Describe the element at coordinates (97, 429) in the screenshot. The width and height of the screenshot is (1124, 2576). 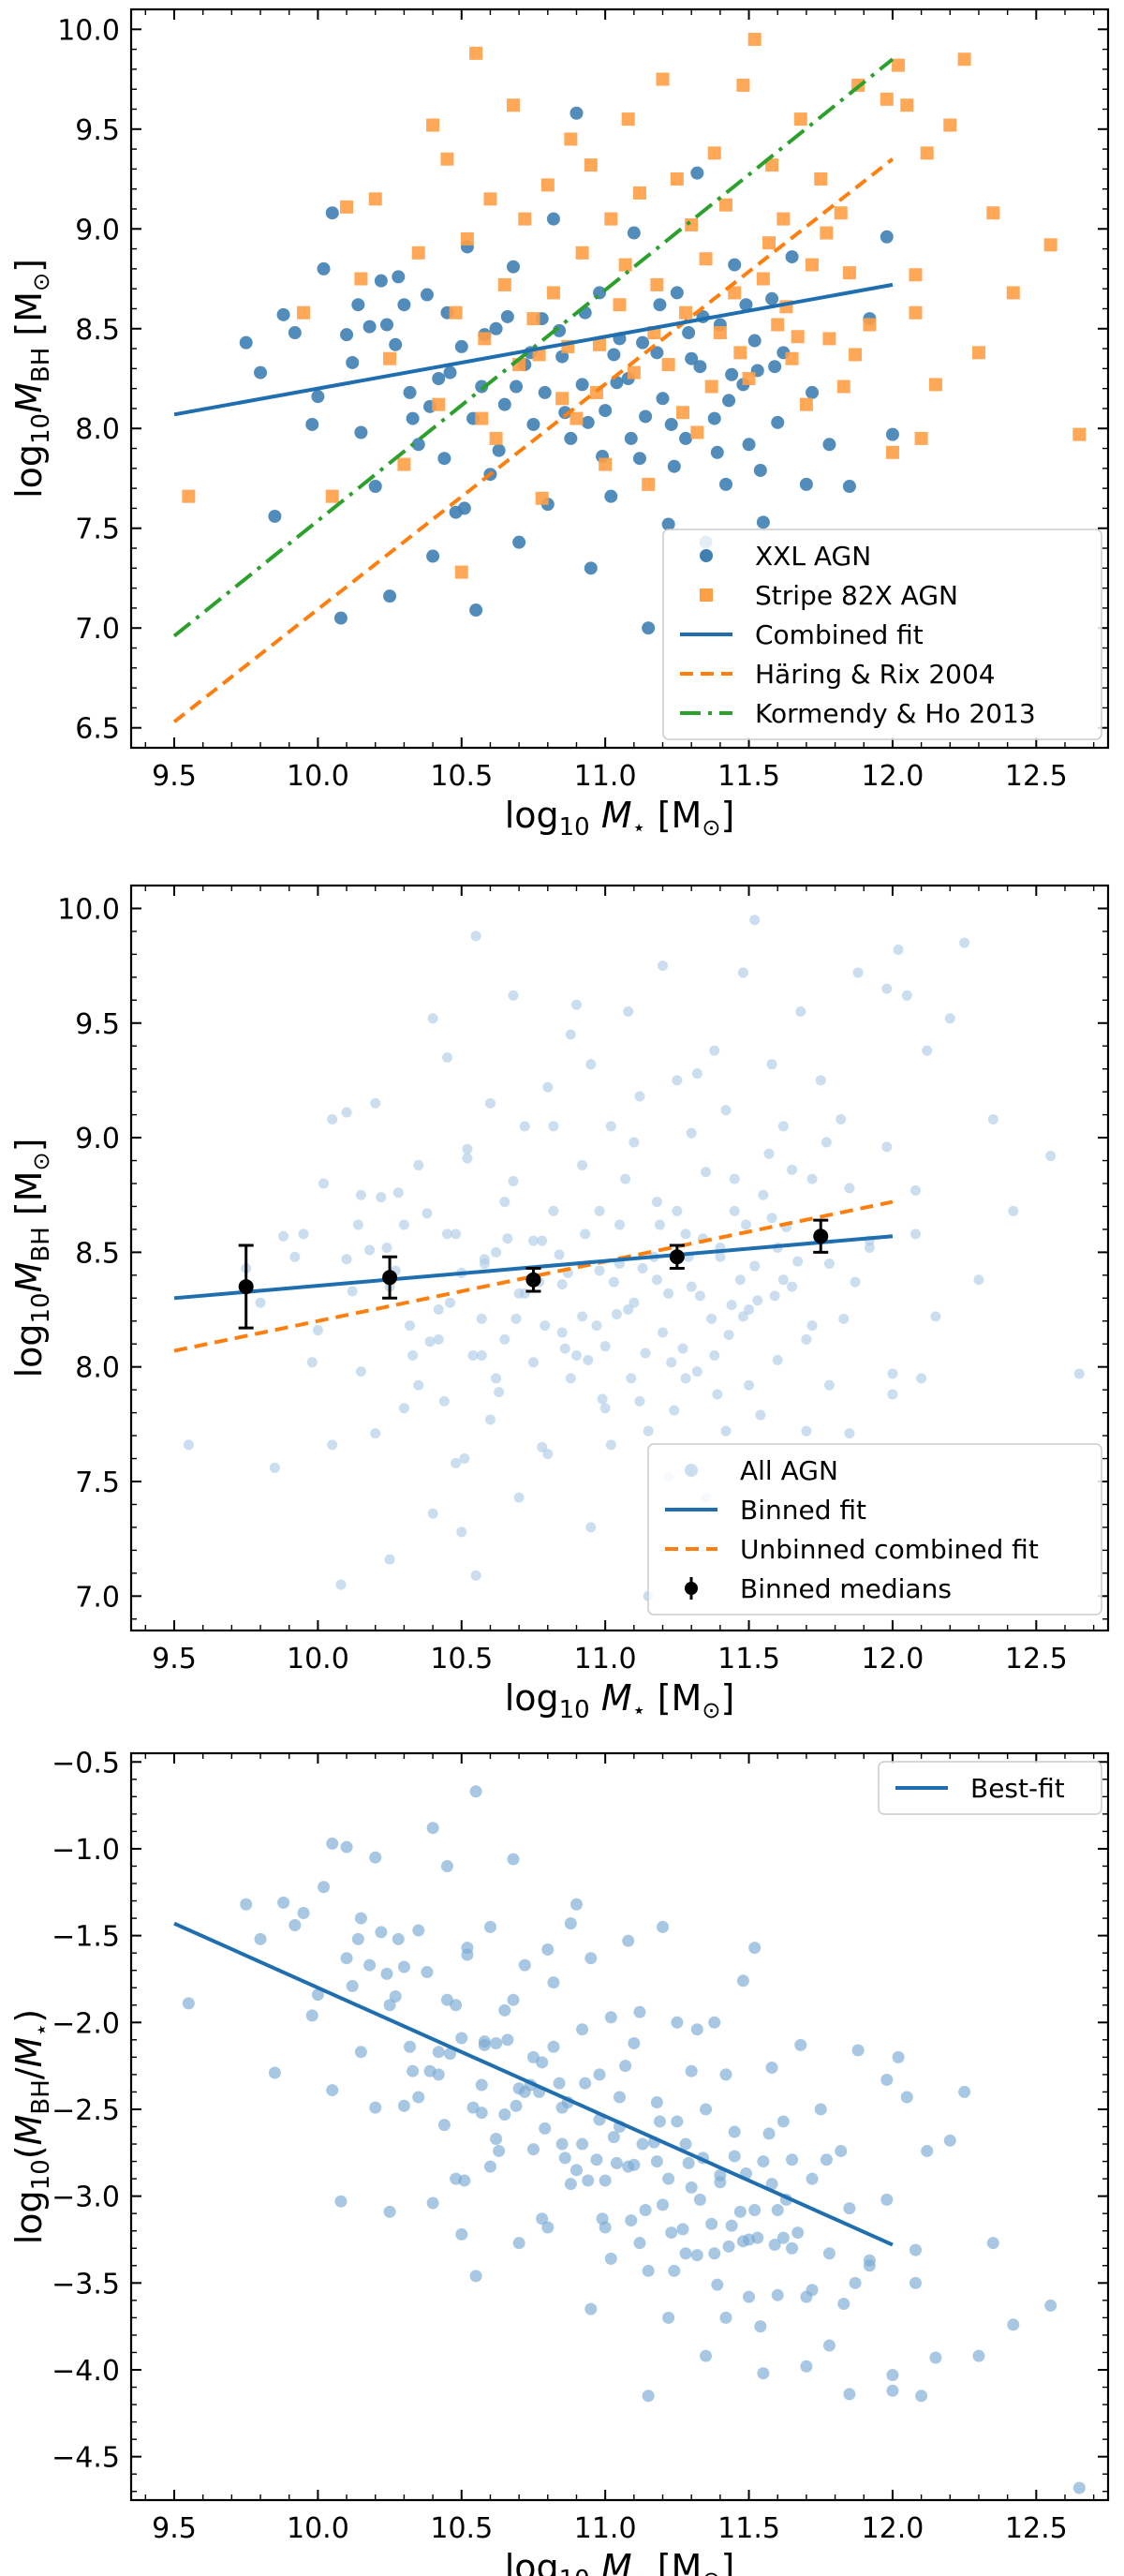
I see `y-tick-label: 8.0` at that location.